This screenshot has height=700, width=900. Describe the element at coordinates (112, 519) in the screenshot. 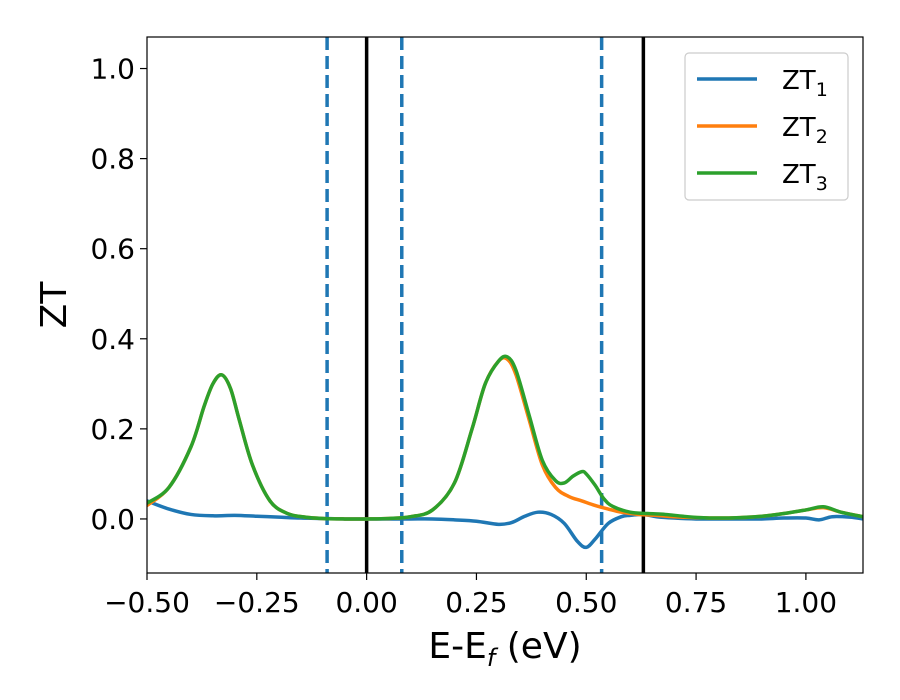

I see `y-tick-label: 0.0` at that location.